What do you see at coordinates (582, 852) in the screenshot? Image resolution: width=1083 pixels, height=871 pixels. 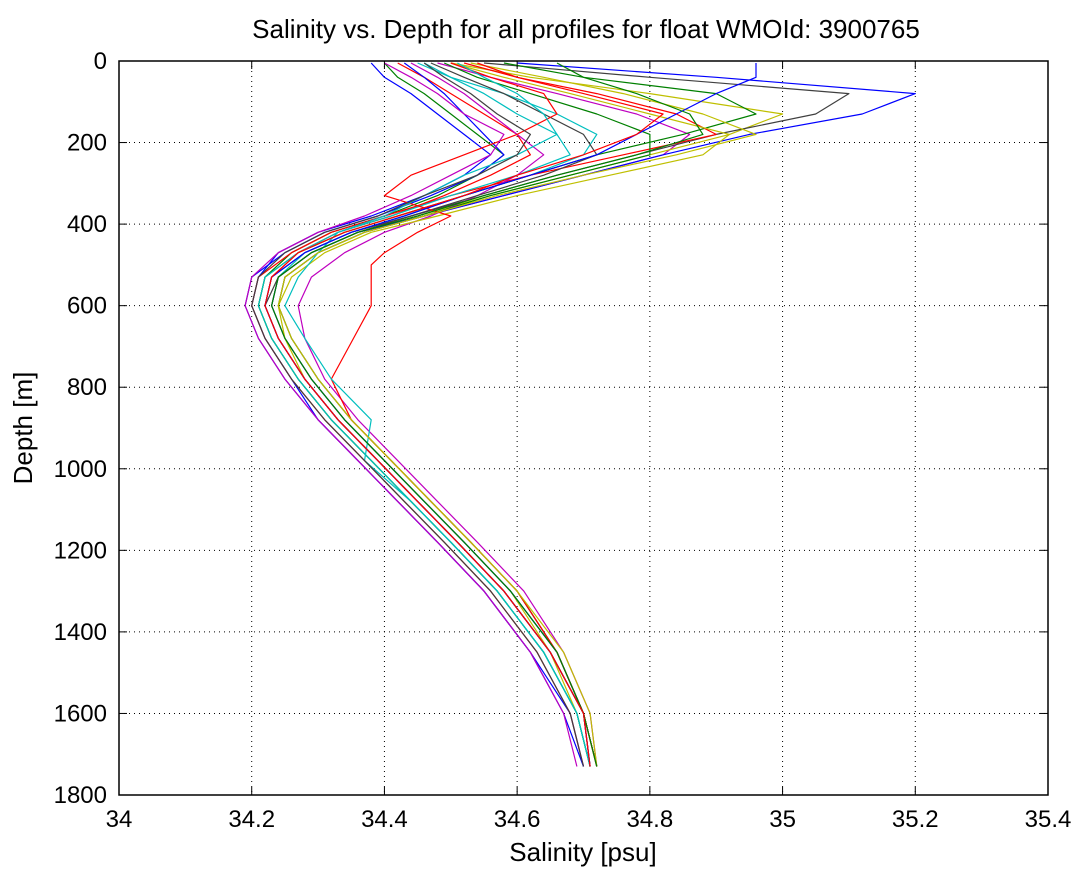 I see `x-axis-label: Salinity [psu]` at bounding box center [582, 852].